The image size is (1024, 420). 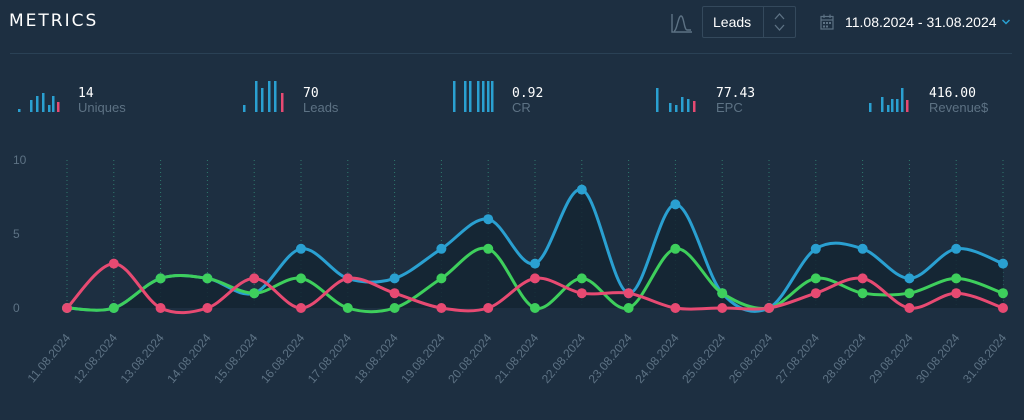 What do you see at coordinates (676, 100) in the screenshot?
I see `epc-sparkline-icon` at bounding box center [676, 100].